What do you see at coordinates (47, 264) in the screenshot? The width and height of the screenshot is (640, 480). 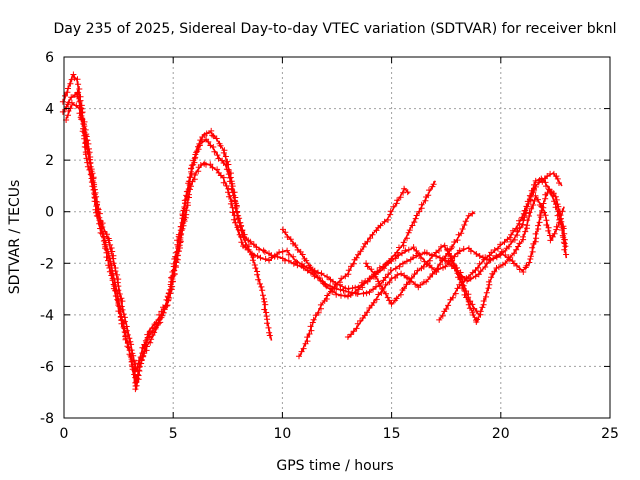 I see `y-tick-label: -2` at bounding box center [47, 264].